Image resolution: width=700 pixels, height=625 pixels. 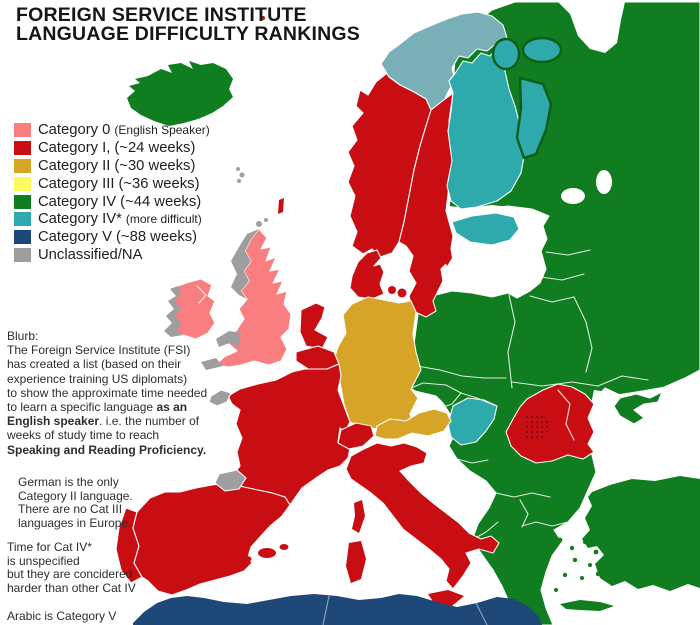 I want to click on lake-onega, so click(x=604, y=182).